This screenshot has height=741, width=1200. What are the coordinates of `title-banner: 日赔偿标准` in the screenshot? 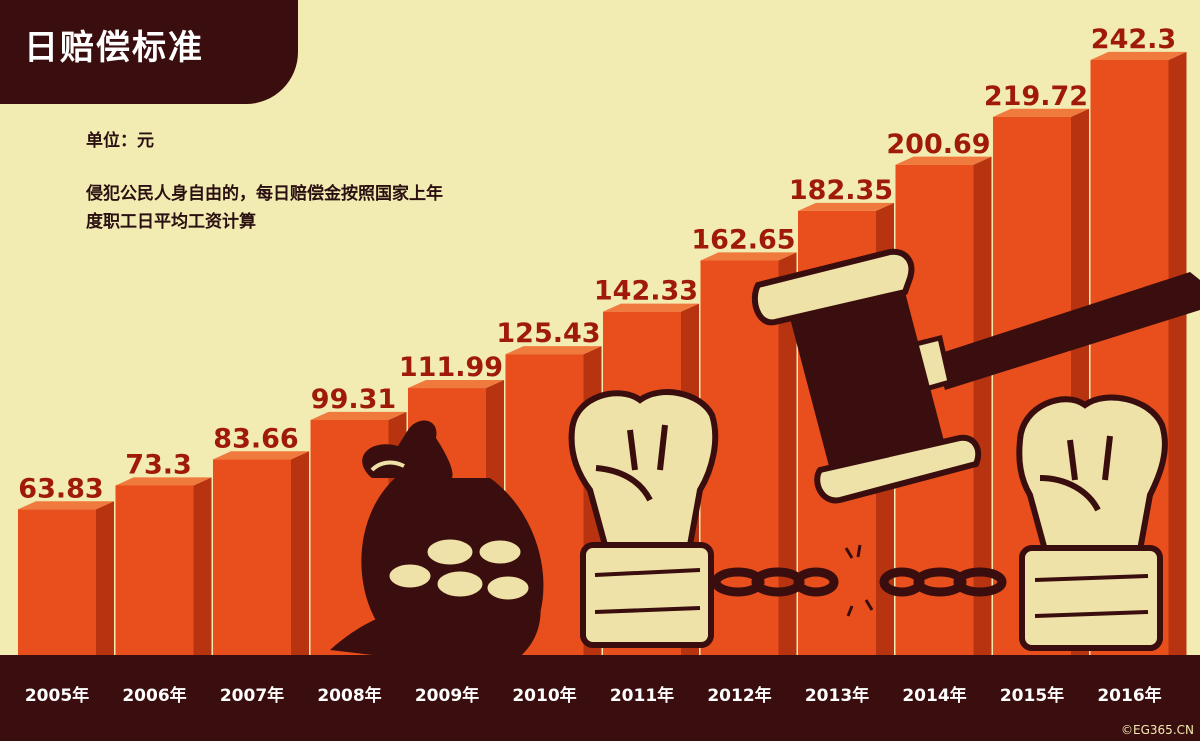 It's located at (149, 52).